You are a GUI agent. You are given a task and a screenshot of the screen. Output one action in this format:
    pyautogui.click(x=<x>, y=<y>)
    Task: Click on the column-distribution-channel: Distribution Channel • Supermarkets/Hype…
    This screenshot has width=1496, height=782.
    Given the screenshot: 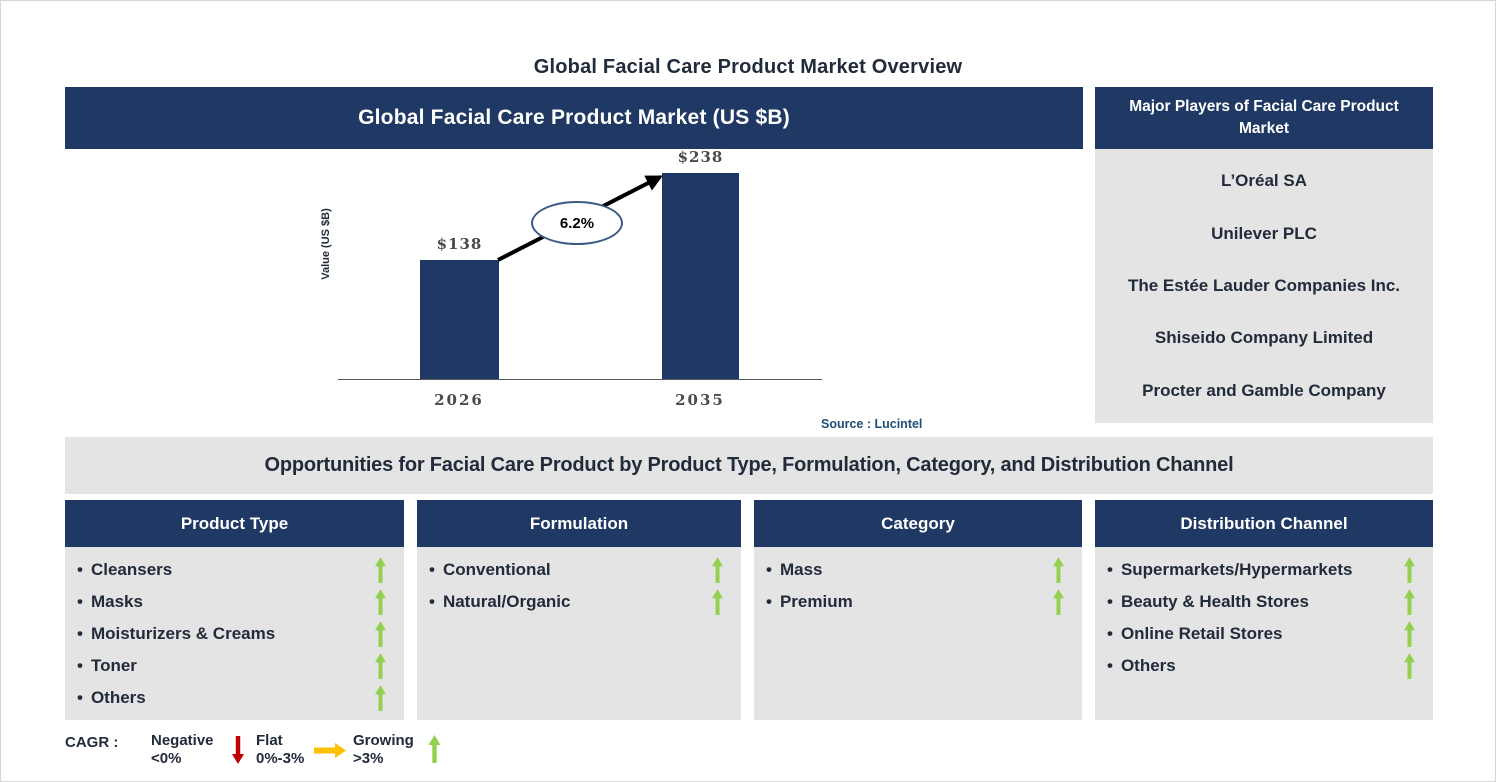 What is the action you would take?
    pyautogui.click(x=1264, y=610)
    